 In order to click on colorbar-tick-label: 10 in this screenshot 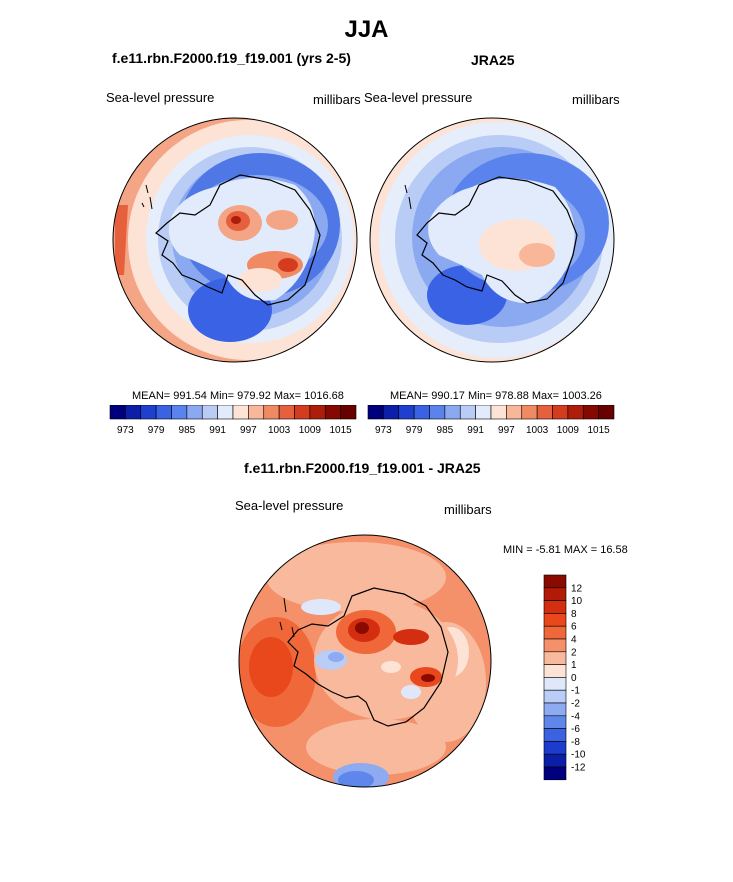, I will do `click(577, 601)`.